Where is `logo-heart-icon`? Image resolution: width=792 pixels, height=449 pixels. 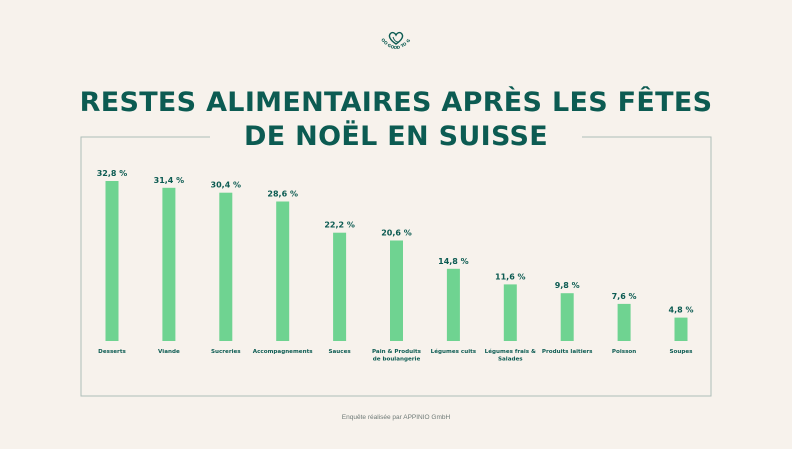
logo-heart-icon is located at coordinates (396, 38).